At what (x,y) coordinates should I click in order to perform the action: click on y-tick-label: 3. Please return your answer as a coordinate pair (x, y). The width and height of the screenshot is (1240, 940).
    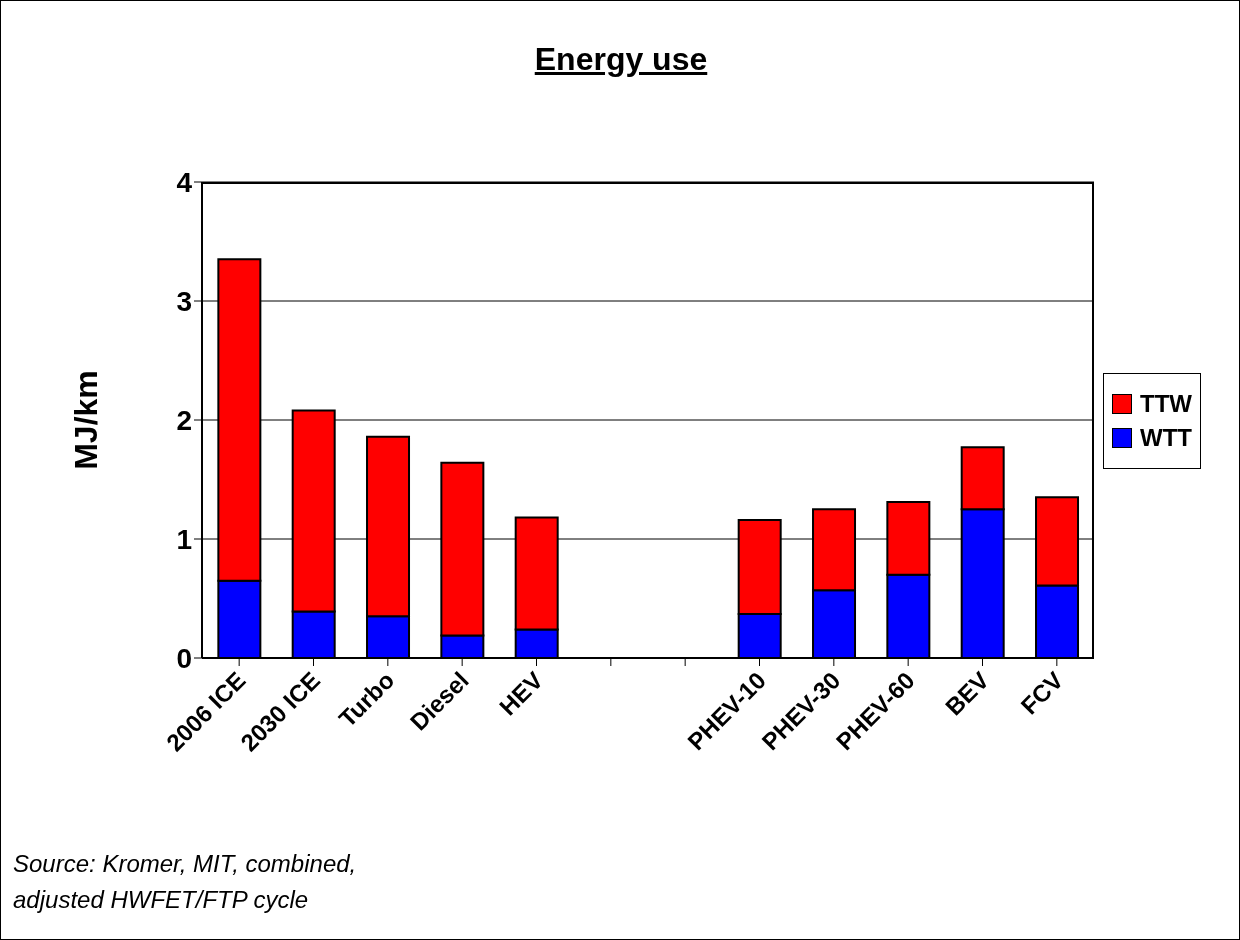
    Looking at the image, I should click on (184, 301).